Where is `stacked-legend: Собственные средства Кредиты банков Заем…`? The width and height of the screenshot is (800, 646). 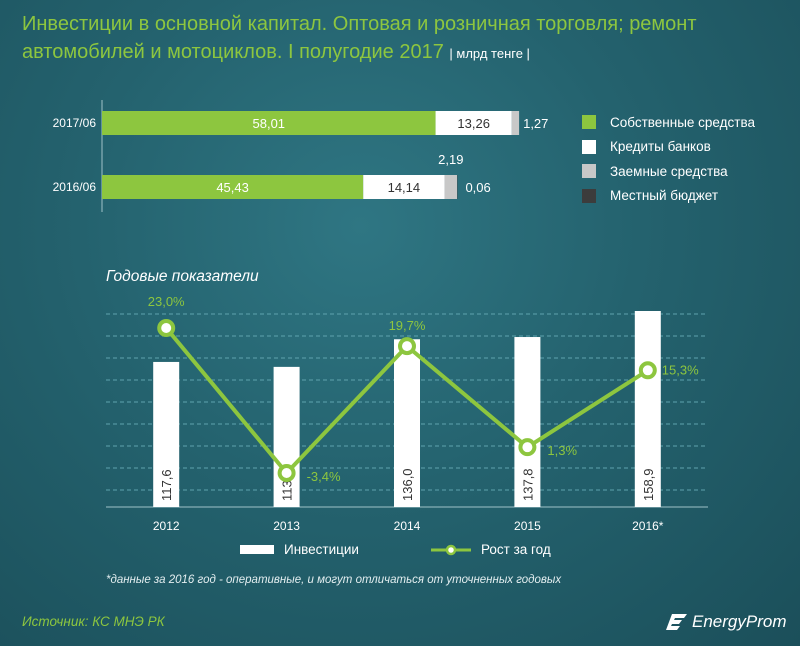
stacked-legend: Собственные средства Кредиты банков Заем… is located at coordinates (668, 159).